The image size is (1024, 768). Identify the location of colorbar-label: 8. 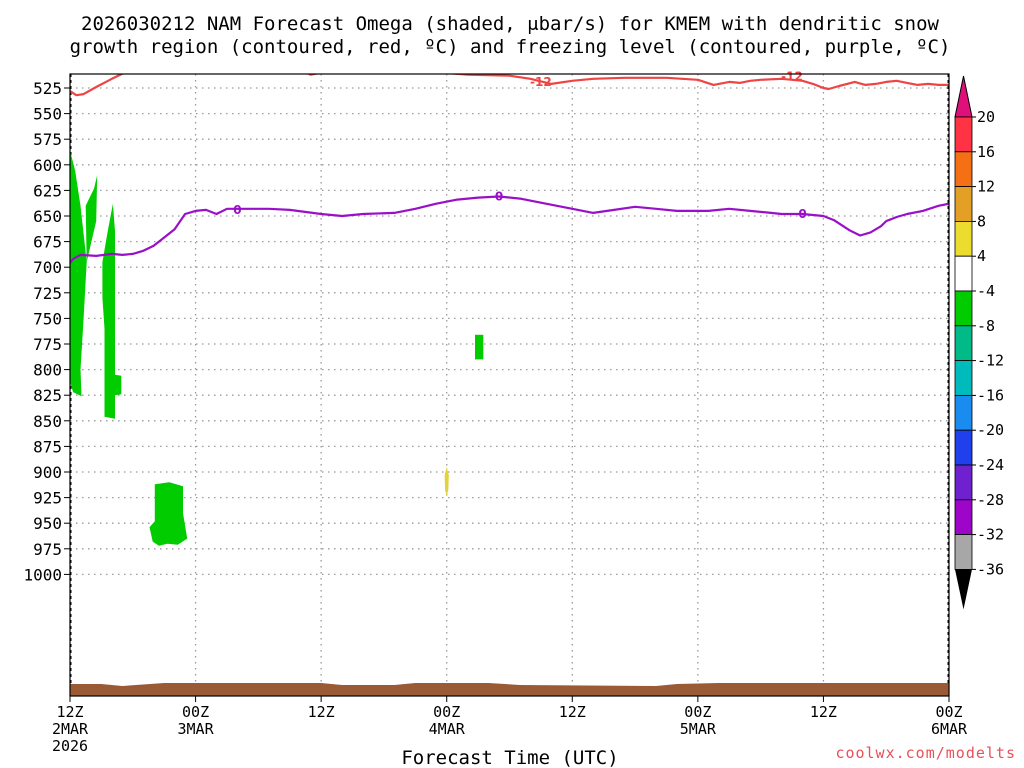
(981, 221).